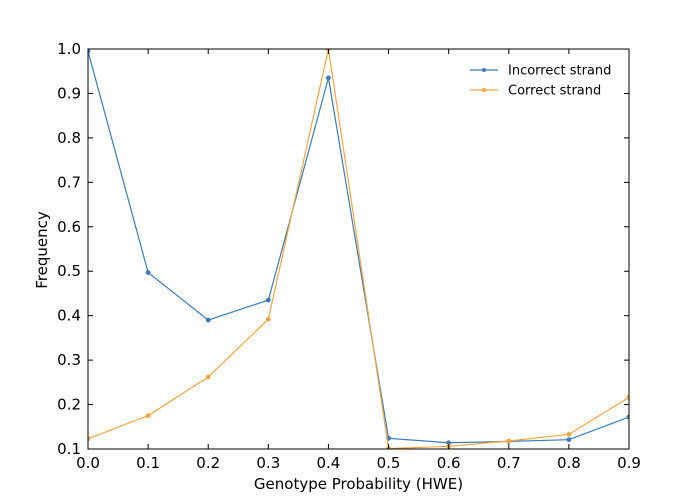 The image size is (700, 500). Describe the element at coordinates (449, 463) in the screenshot. I see `x-tick-label: 0.6` at that location.